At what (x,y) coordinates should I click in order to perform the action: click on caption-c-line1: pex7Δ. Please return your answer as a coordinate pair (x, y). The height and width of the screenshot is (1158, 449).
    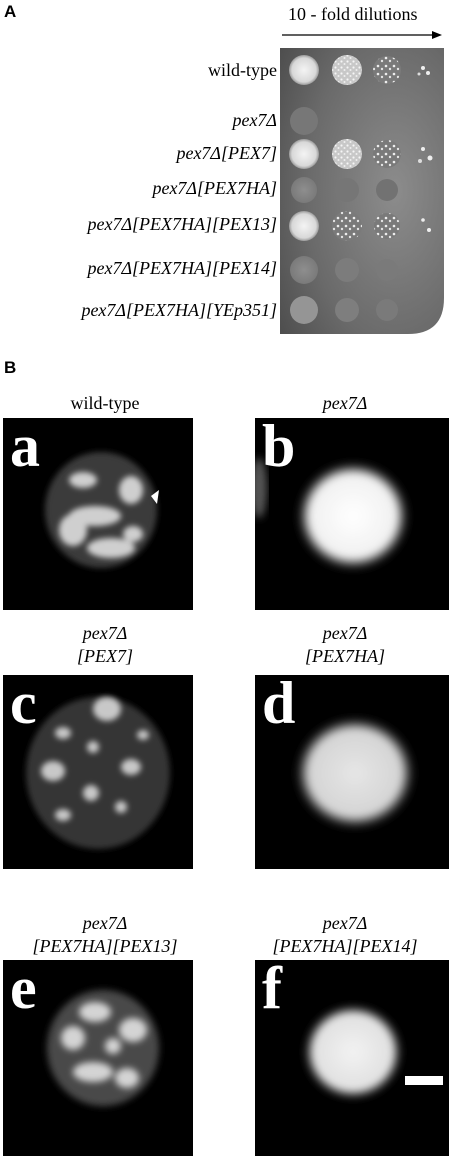
    Looking at the image, I should click on (105, 633).